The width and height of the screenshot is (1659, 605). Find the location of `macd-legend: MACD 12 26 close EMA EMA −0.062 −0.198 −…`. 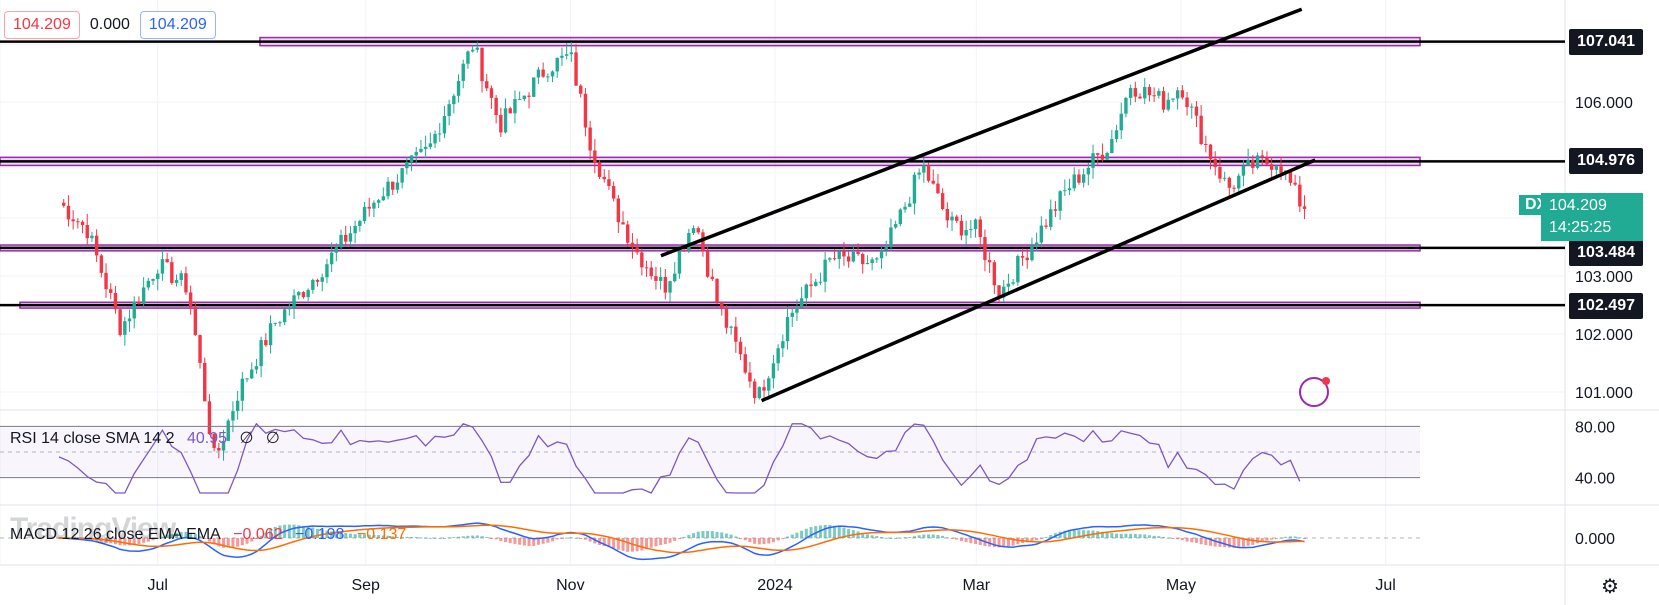

macd-legend: MACD 12 26 close EMA EMA −0.062 −0.198 −… is located at coordinates (212, 535).